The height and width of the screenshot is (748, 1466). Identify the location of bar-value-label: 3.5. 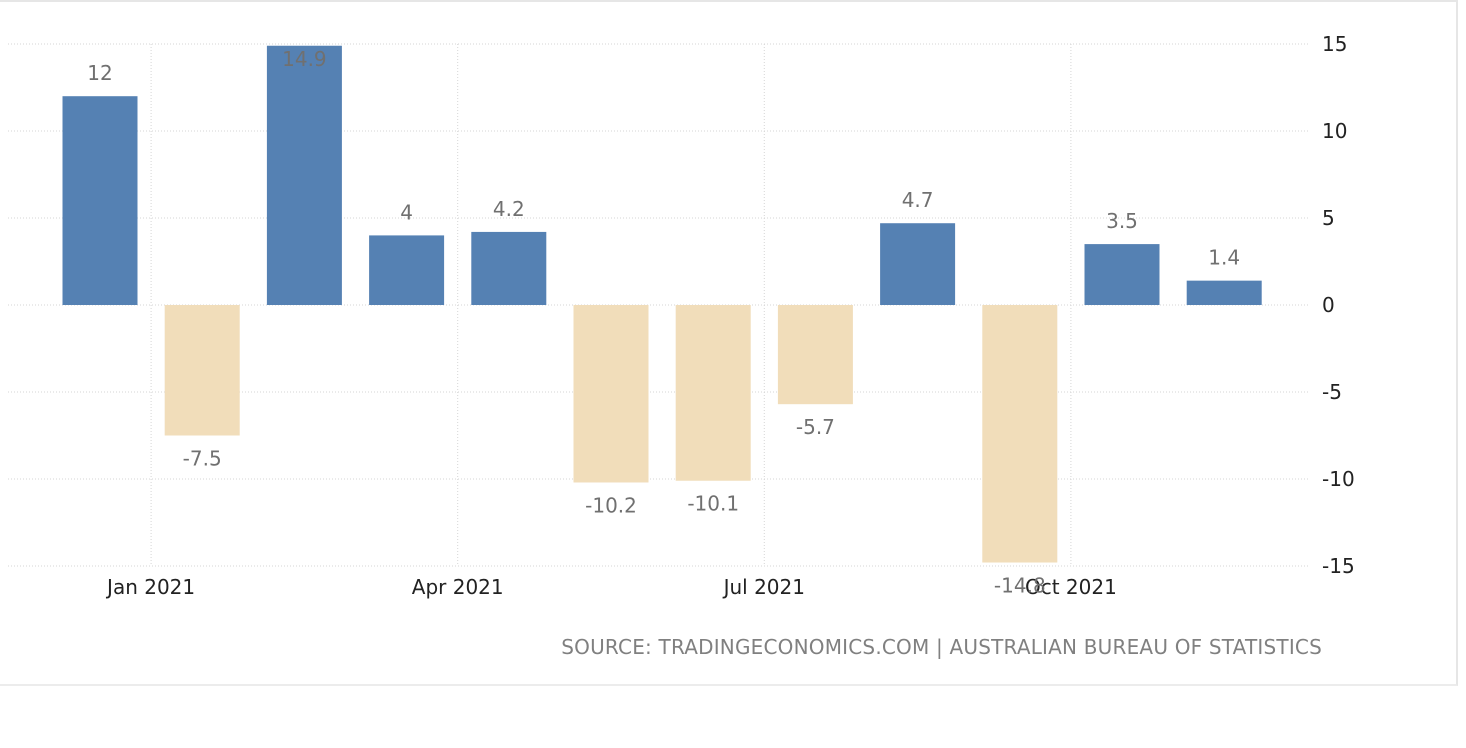
(1122, 221).